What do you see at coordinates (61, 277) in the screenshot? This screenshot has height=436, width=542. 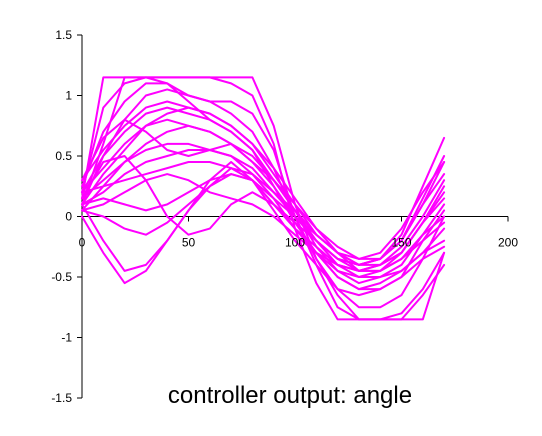 I see `y-tick-label: -0.5` at bounding box center [61, 277].